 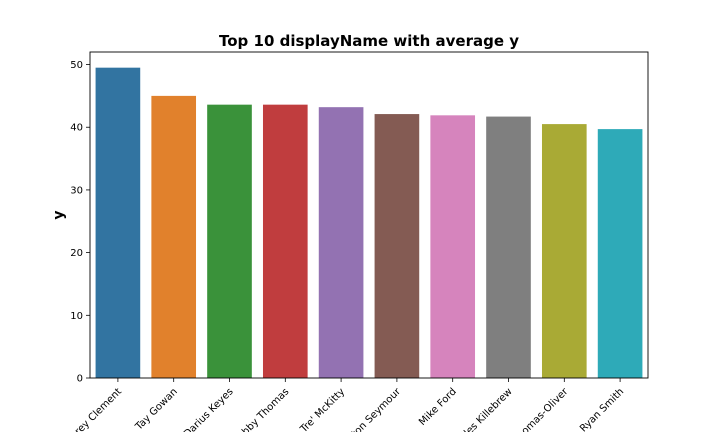 I want to click on y-axis: 0 10 20 30 40 50, so click(x=80, y=222).